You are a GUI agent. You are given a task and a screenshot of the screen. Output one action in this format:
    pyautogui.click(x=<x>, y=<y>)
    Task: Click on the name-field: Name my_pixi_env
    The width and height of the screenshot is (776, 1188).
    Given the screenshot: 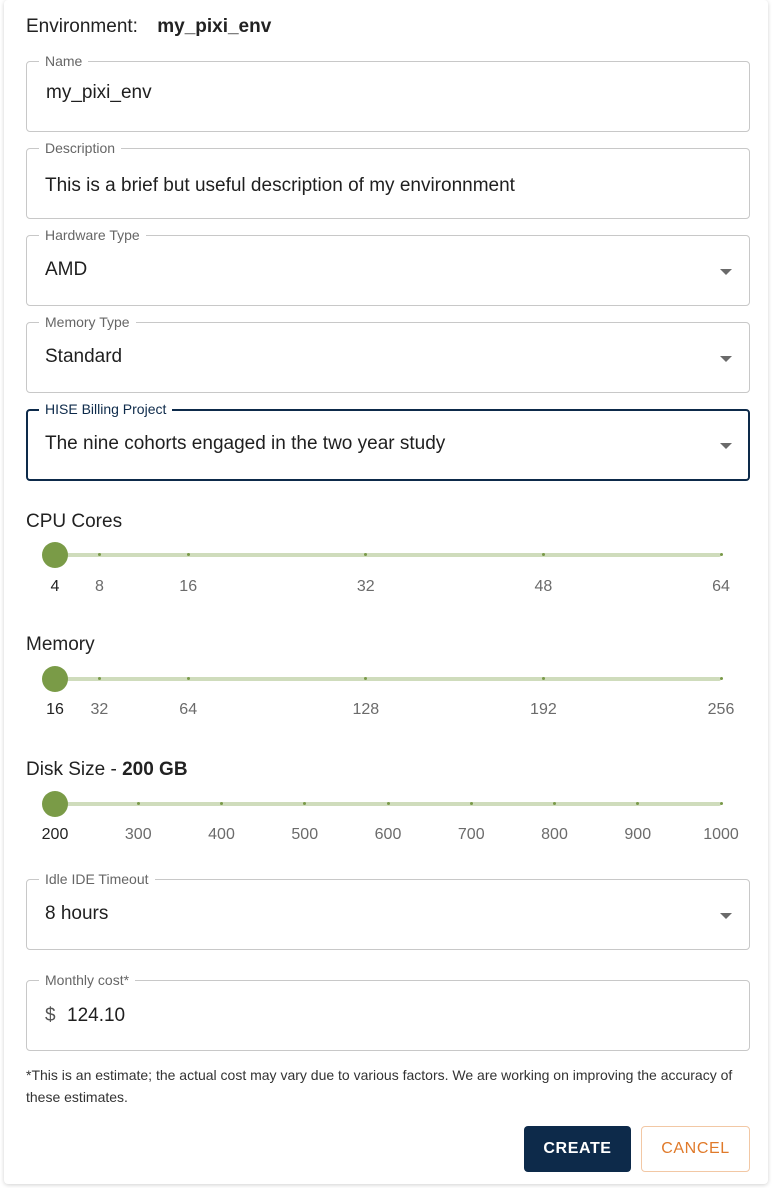 What is the action you would take?
    pyautogui.click(x=388, y=92)
    